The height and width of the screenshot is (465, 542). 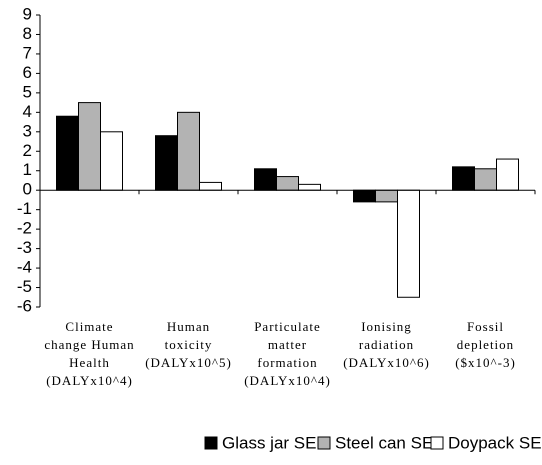 I want to click on y-tick-label: 2, so click(x=27, y=150).